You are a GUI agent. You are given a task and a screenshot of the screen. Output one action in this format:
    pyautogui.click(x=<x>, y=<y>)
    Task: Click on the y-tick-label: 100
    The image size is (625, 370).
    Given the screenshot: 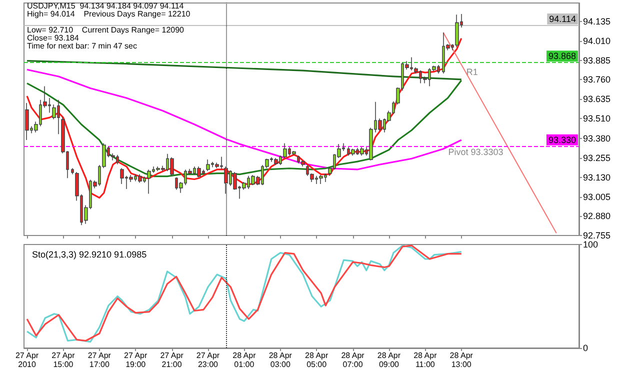 What is the action you would take?
    pyautogui.click(x=590, y=245)
    